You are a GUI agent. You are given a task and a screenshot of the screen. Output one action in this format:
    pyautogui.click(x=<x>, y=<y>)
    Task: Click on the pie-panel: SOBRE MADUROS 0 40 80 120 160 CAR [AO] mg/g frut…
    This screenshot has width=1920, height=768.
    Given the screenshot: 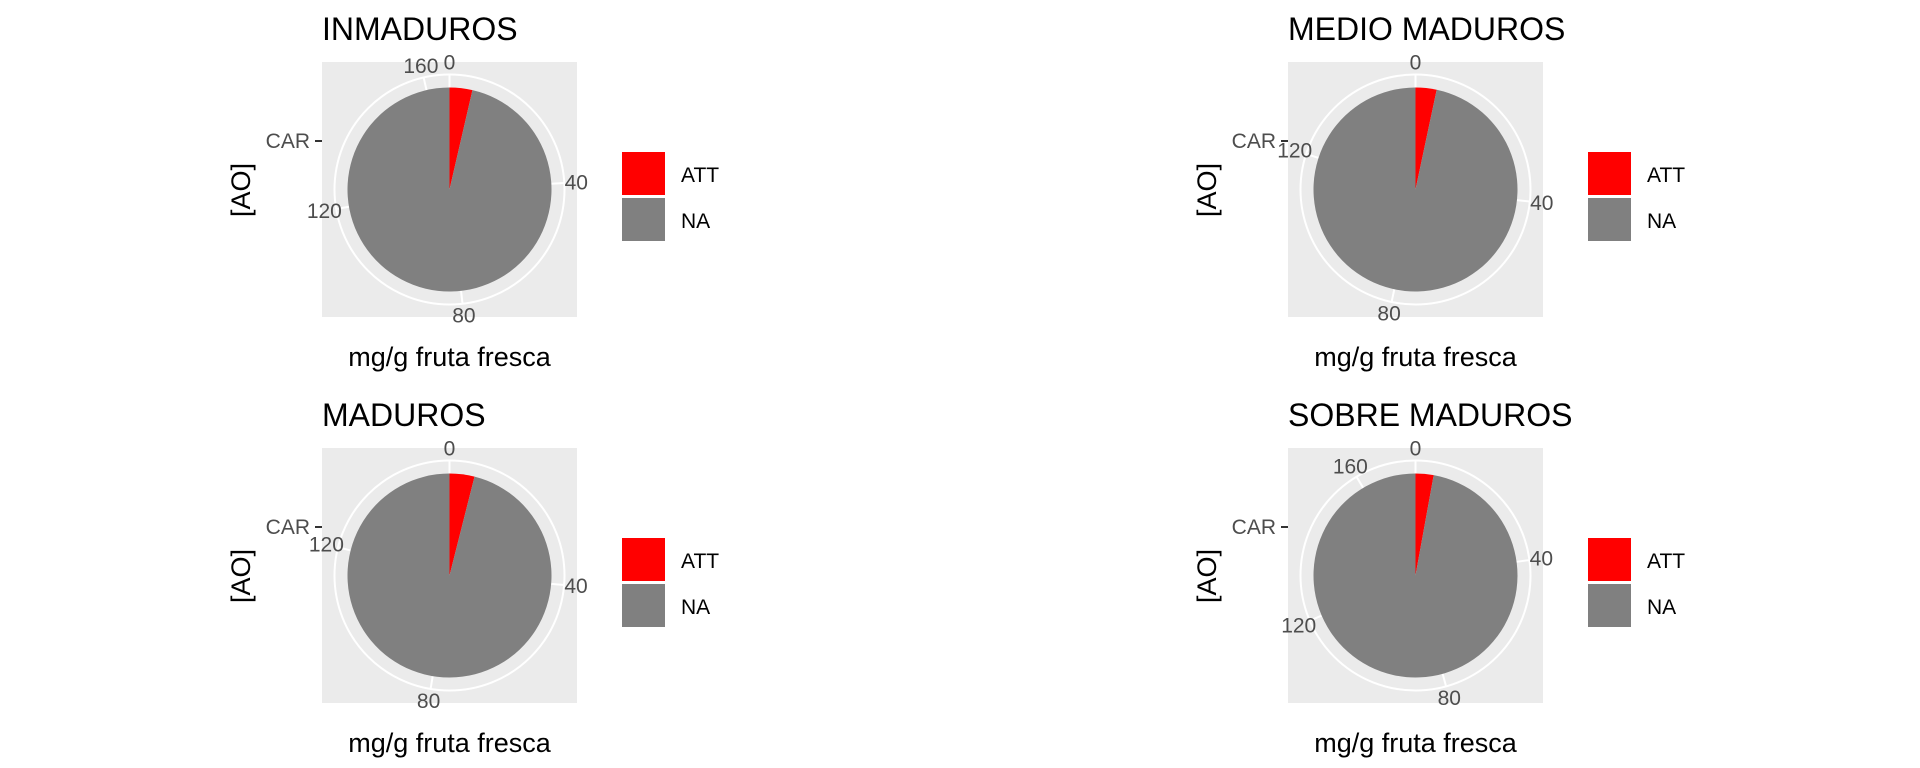 What is the action you would take?
    pyautogui.click(x=1438, y=577)
    